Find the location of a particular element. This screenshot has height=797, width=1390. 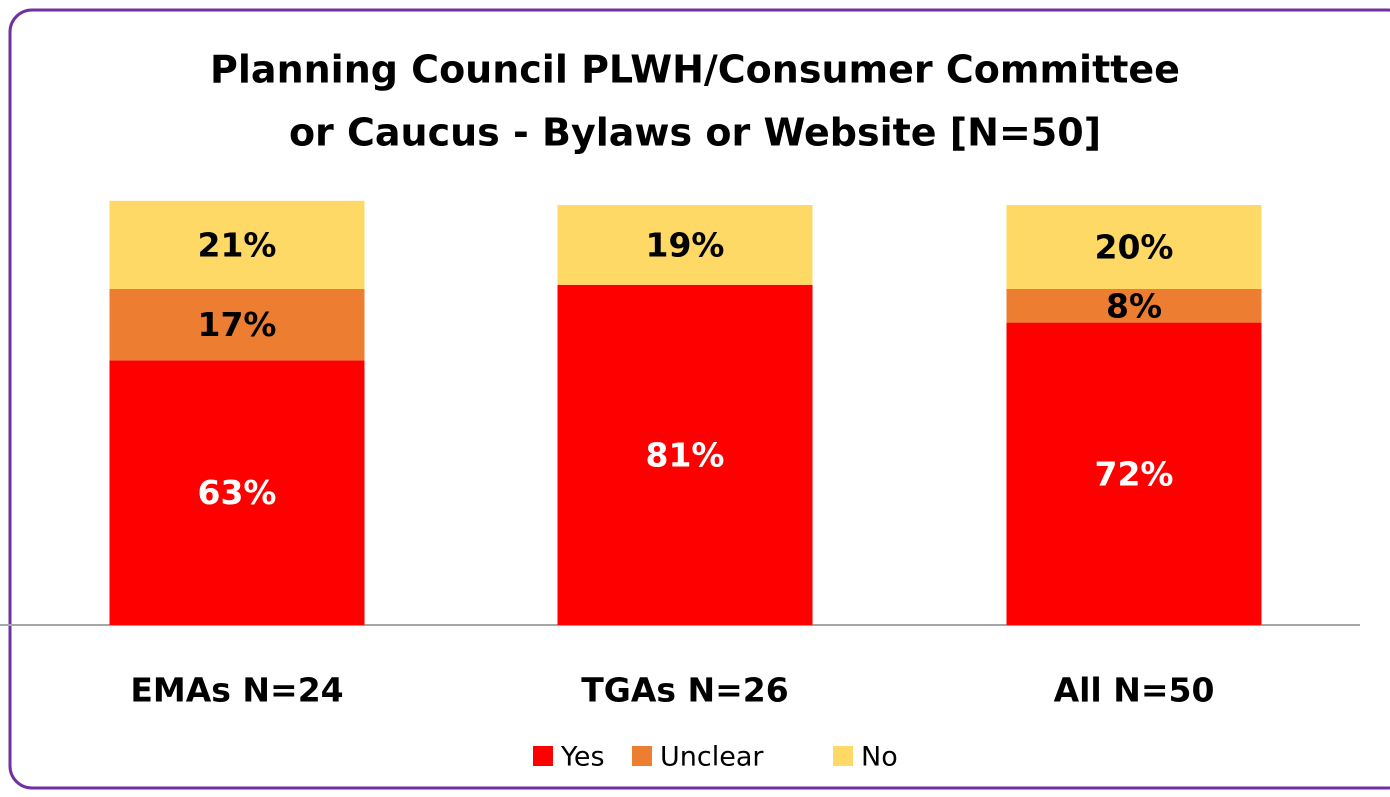

data-label: 19% is located at coordinates (685, 244).